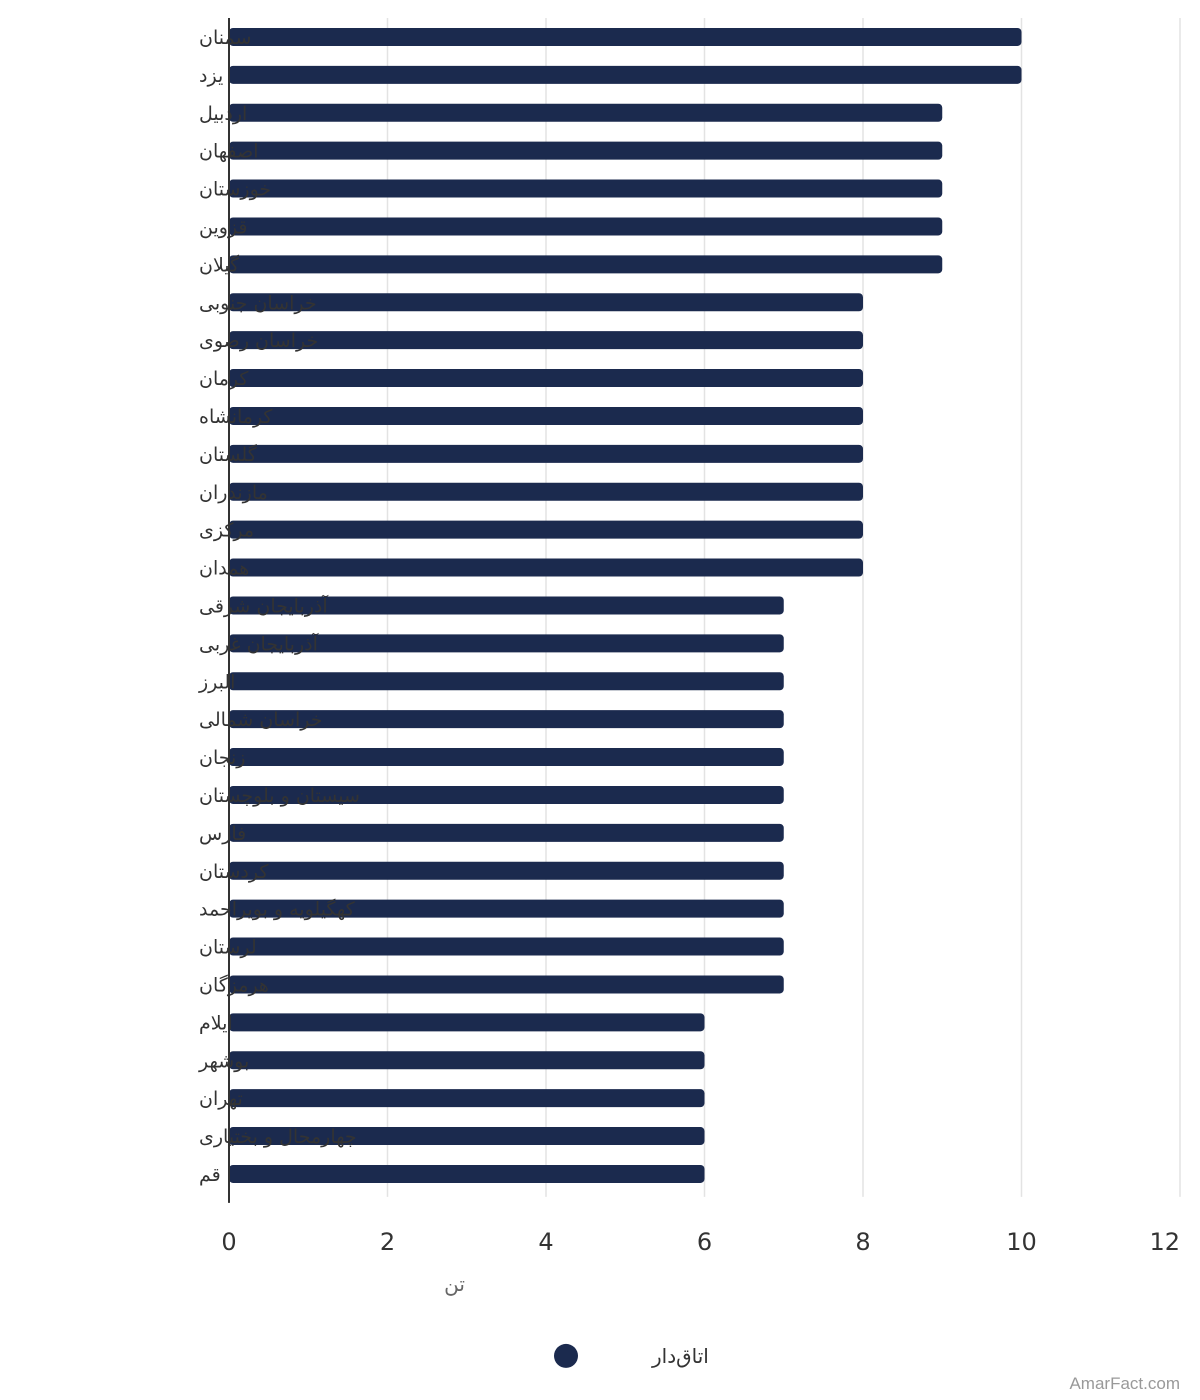 The height and width of the screenshot is (1400, 1200). Describe the element at coordinates (234, 984) in the screenshot. I see `category-label: هرمزگان` at that location.